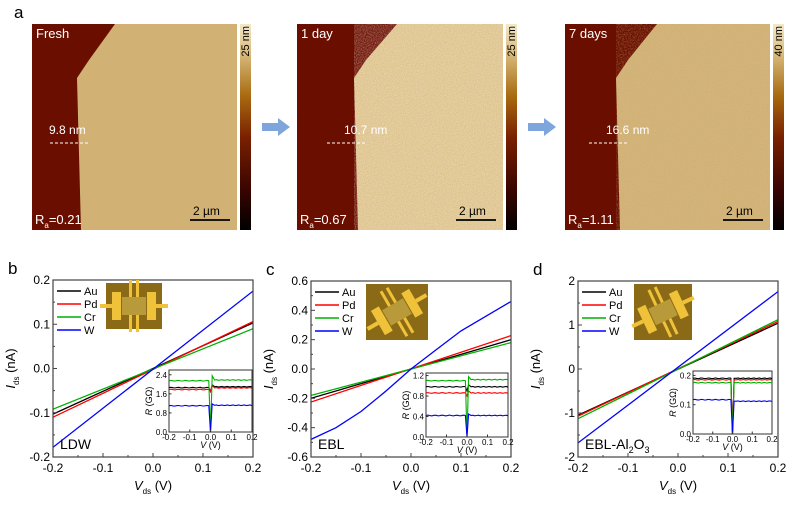 The image size is (799, 505). I want to click on electrodes, so click(134, 306).